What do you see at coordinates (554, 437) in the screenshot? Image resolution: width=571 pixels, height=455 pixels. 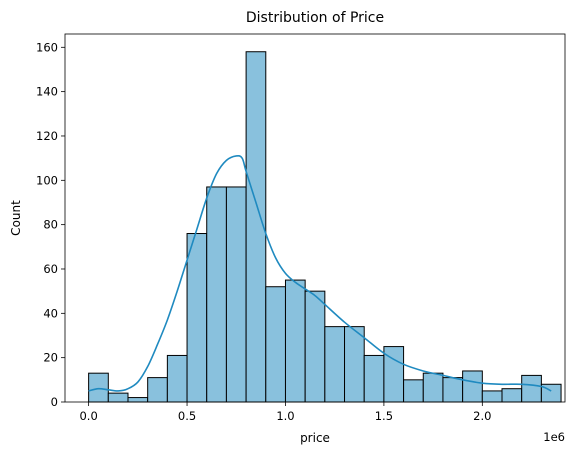 I see `x-axis-offset-text: 1e6` at bounding box center [554, 437].